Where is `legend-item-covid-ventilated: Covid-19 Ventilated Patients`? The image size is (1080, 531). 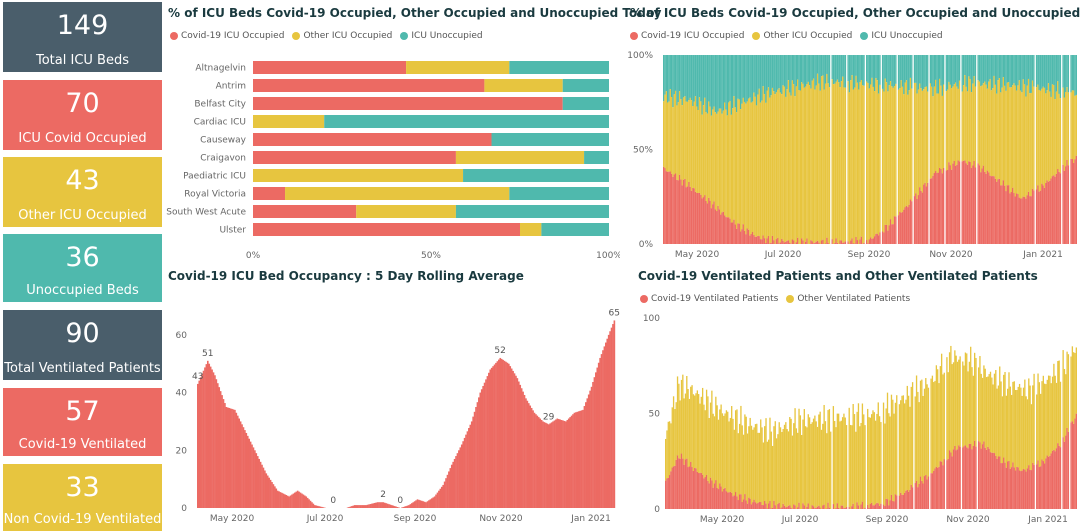
legend-item-covid-ventilated: Covid-19 Ventilated Patients is located at coordinates (709, 299).